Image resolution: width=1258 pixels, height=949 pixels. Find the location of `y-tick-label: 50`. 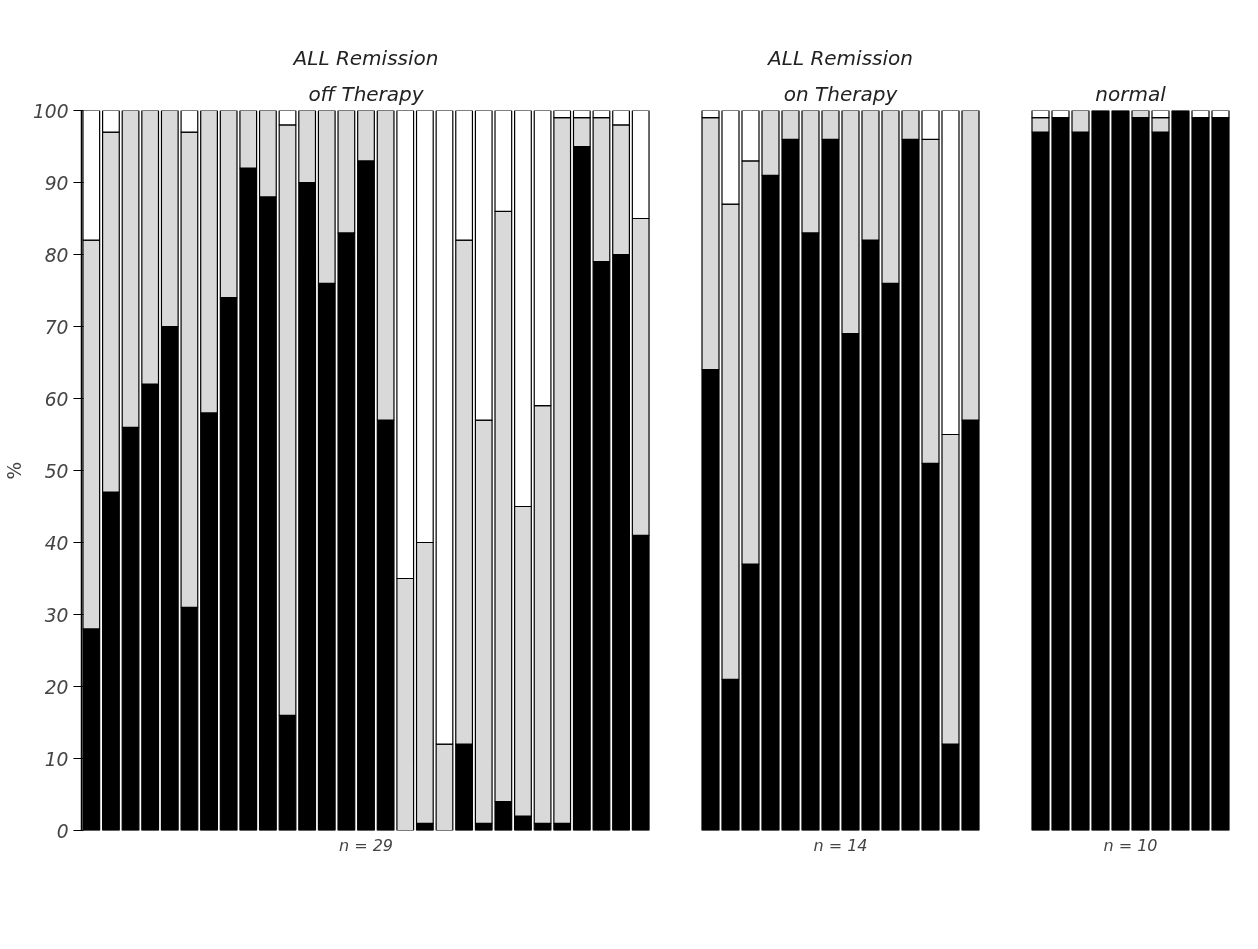

y-tick-label: 50 is located at coordinates (56, 471).